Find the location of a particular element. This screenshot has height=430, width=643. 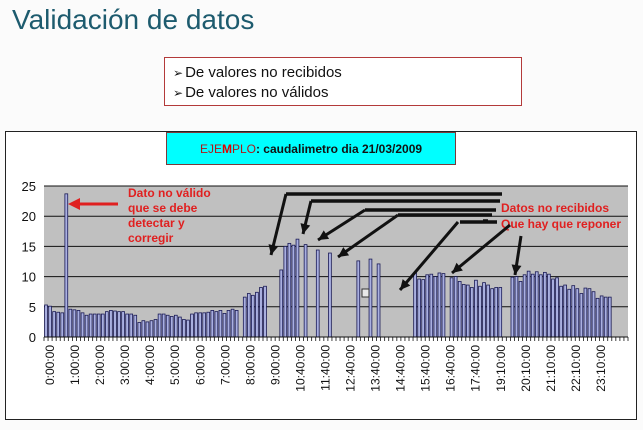

annotation-missing-text: Datos no recibidos is located at coordinates (555, 208).